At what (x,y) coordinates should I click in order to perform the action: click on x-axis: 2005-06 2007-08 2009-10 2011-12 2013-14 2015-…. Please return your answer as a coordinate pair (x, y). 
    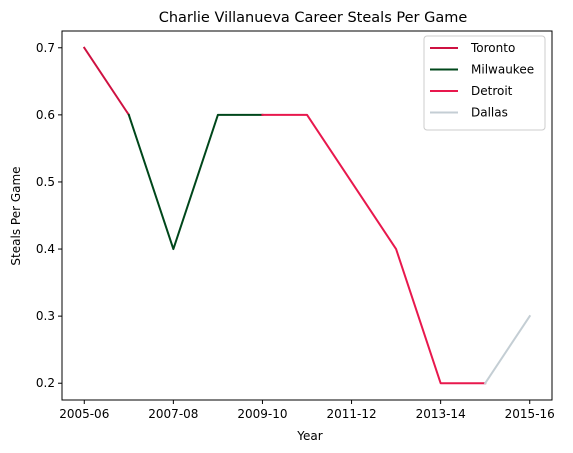
    Looking at the image, I should click on (307, 410).